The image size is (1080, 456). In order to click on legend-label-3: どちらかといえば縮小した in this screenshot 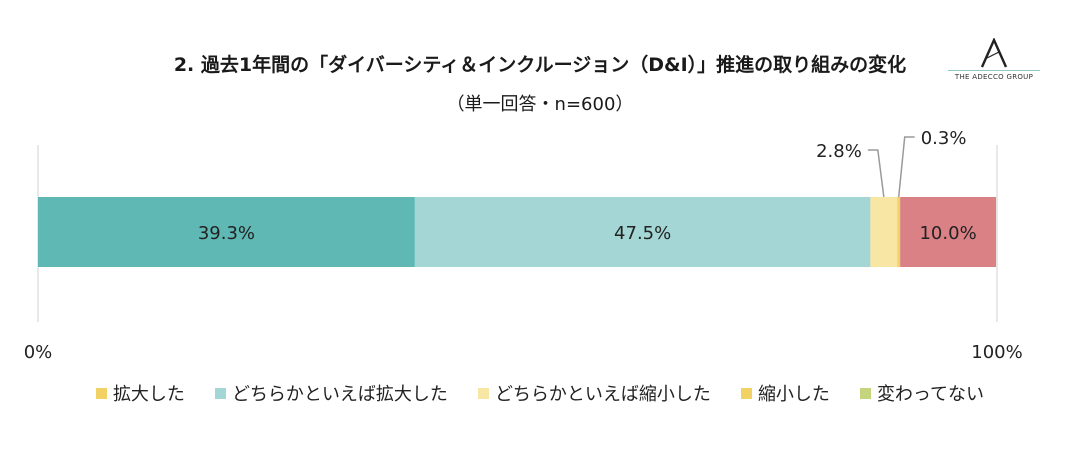, I will do `click(602, 394)`.